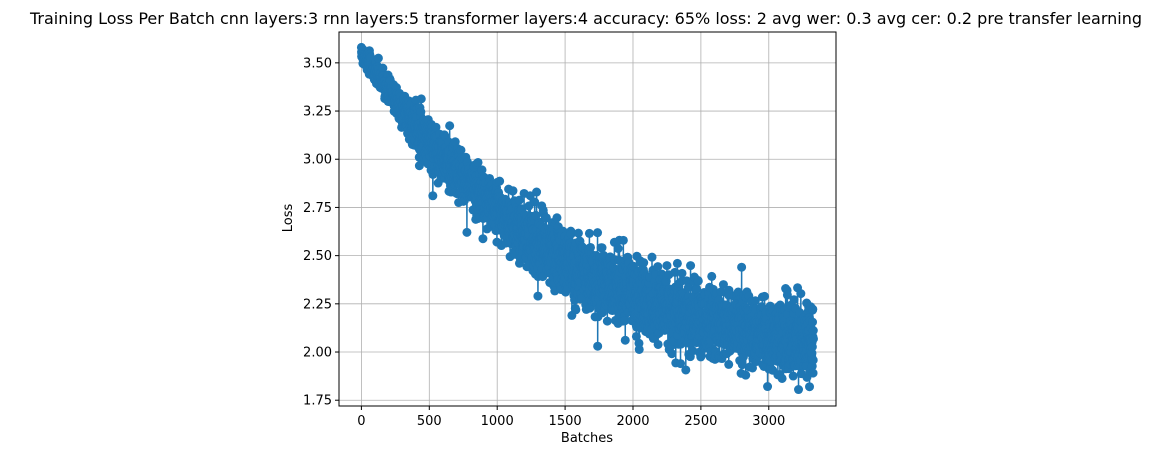 The height and width of the screenshot is (455, 1175). I want to click on y-tick-label: 2.00, so click(317, 353).